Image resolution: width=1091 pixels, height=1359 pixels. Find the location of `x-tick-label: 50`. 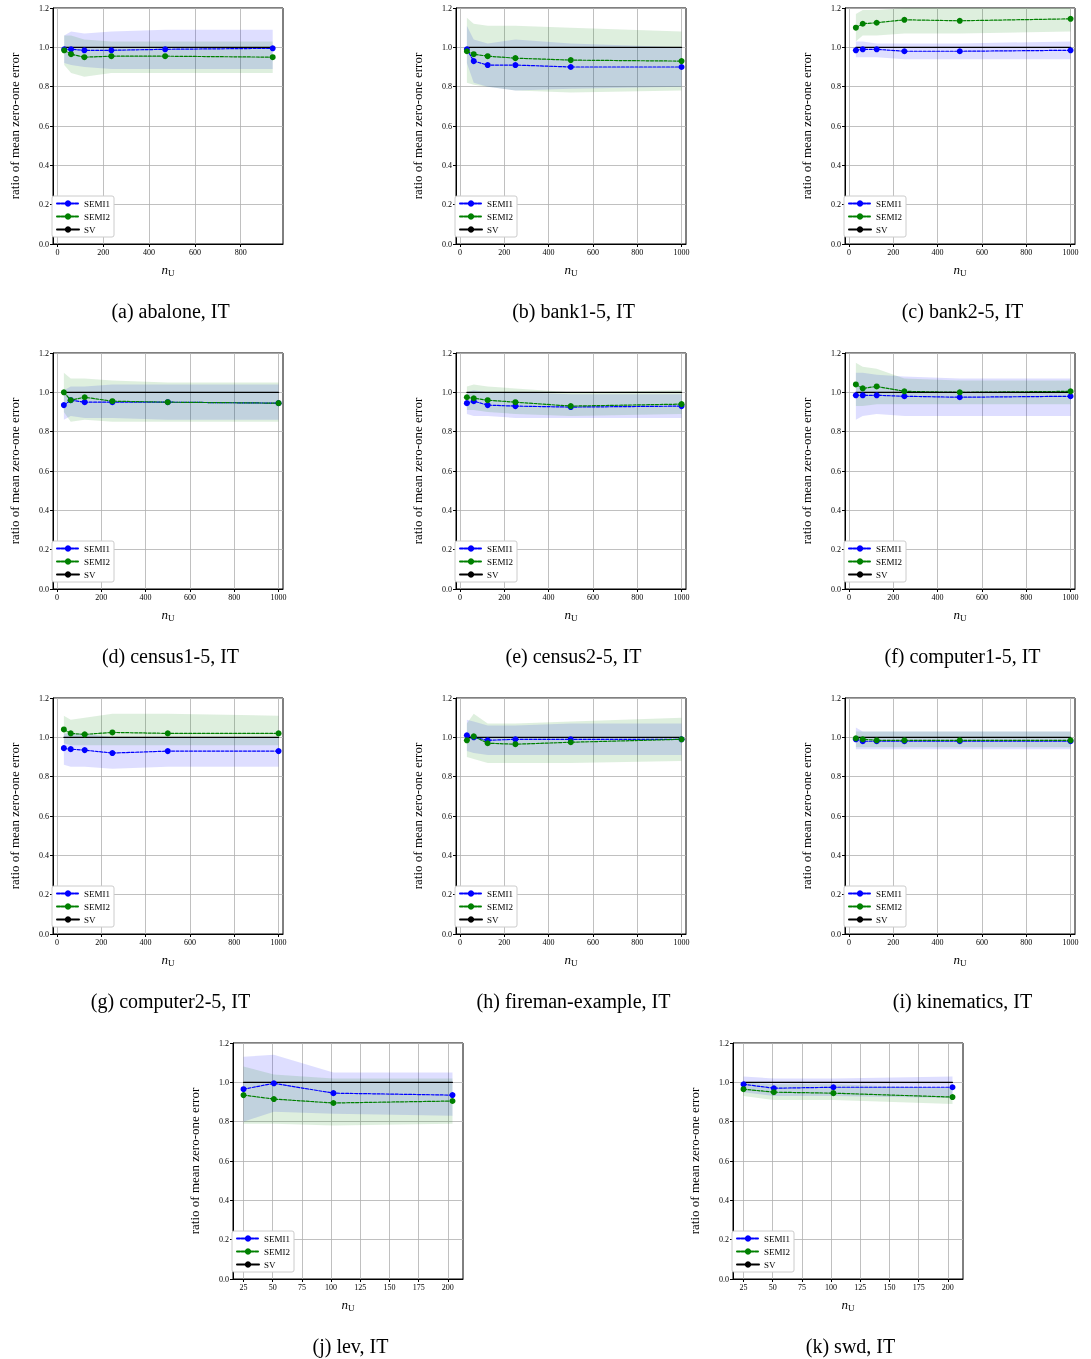

x-tick-label: 50 is located at coordinates (272, 1287).